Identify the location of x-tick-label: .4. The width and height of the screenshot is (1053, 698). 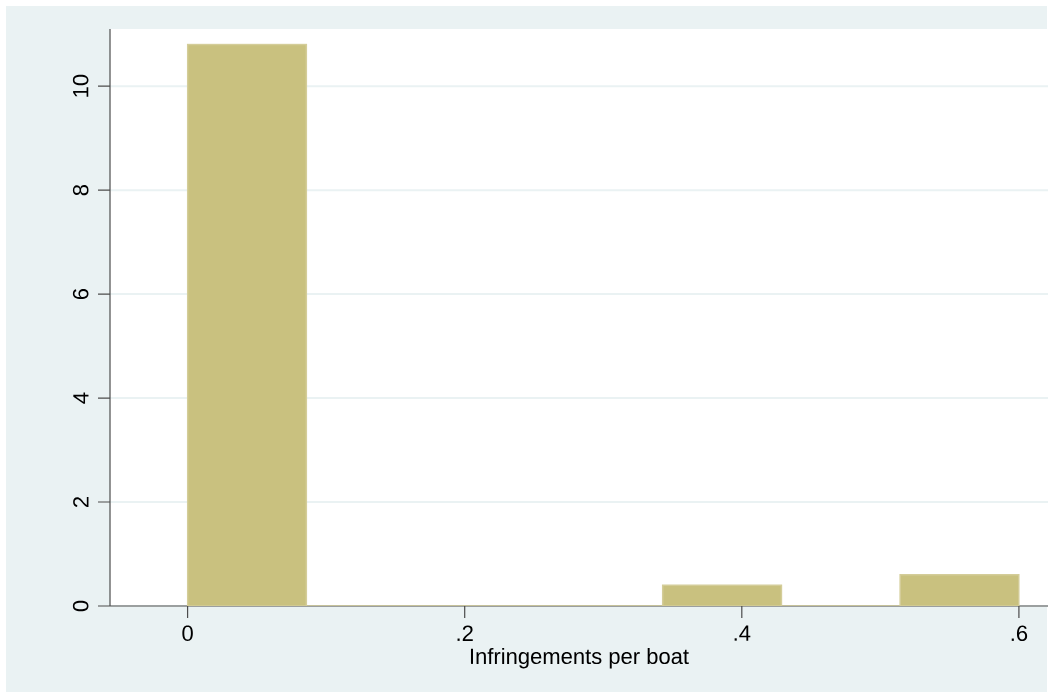
(742, 633).